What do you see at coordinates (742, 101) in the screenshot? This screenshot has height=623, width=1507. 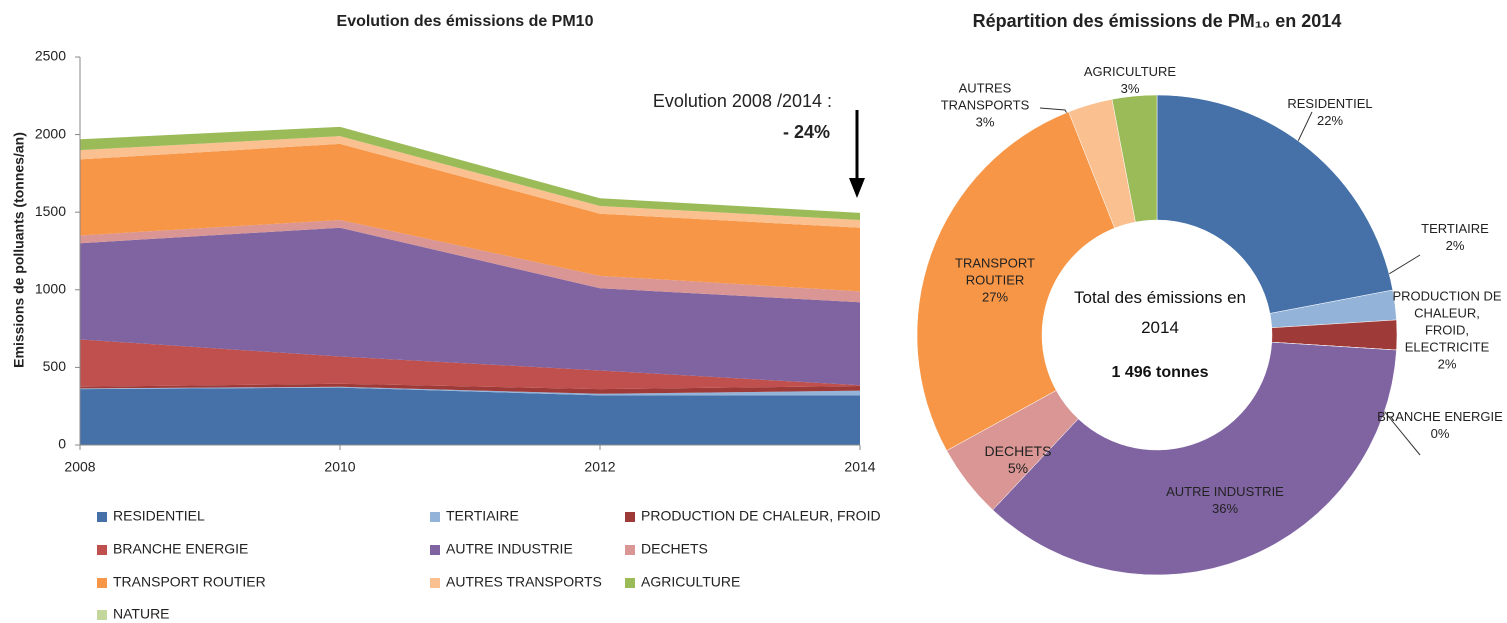 I see `annotation: Evolution 2008 /2014 :` at bounding box center [742, 101].